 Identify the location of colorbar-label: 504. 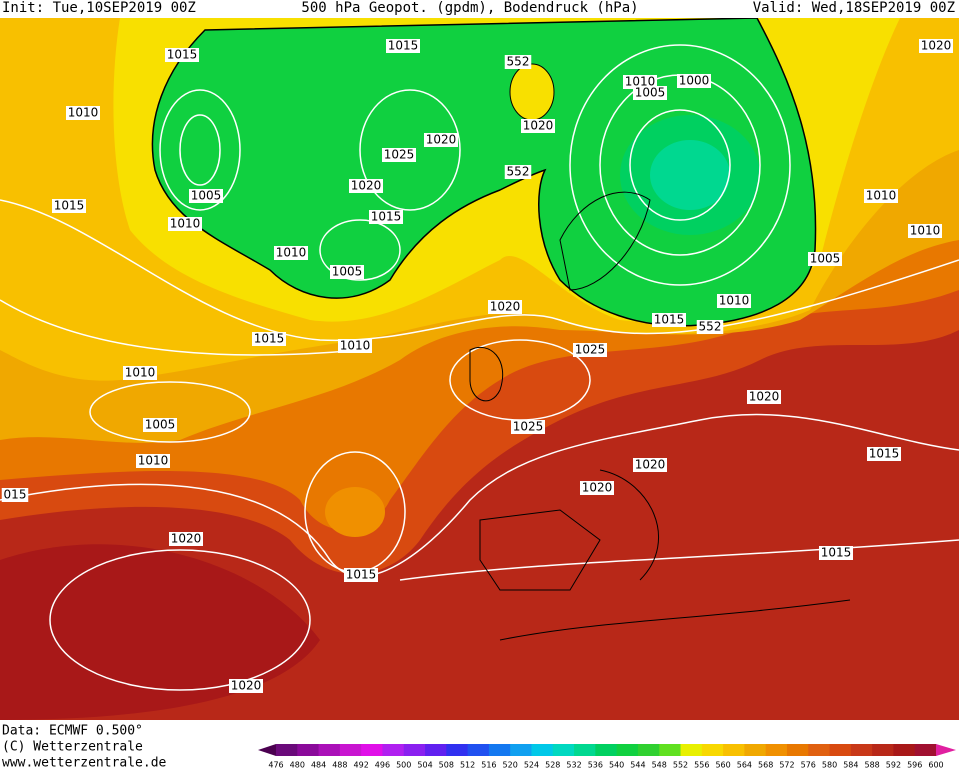
(424, 765).